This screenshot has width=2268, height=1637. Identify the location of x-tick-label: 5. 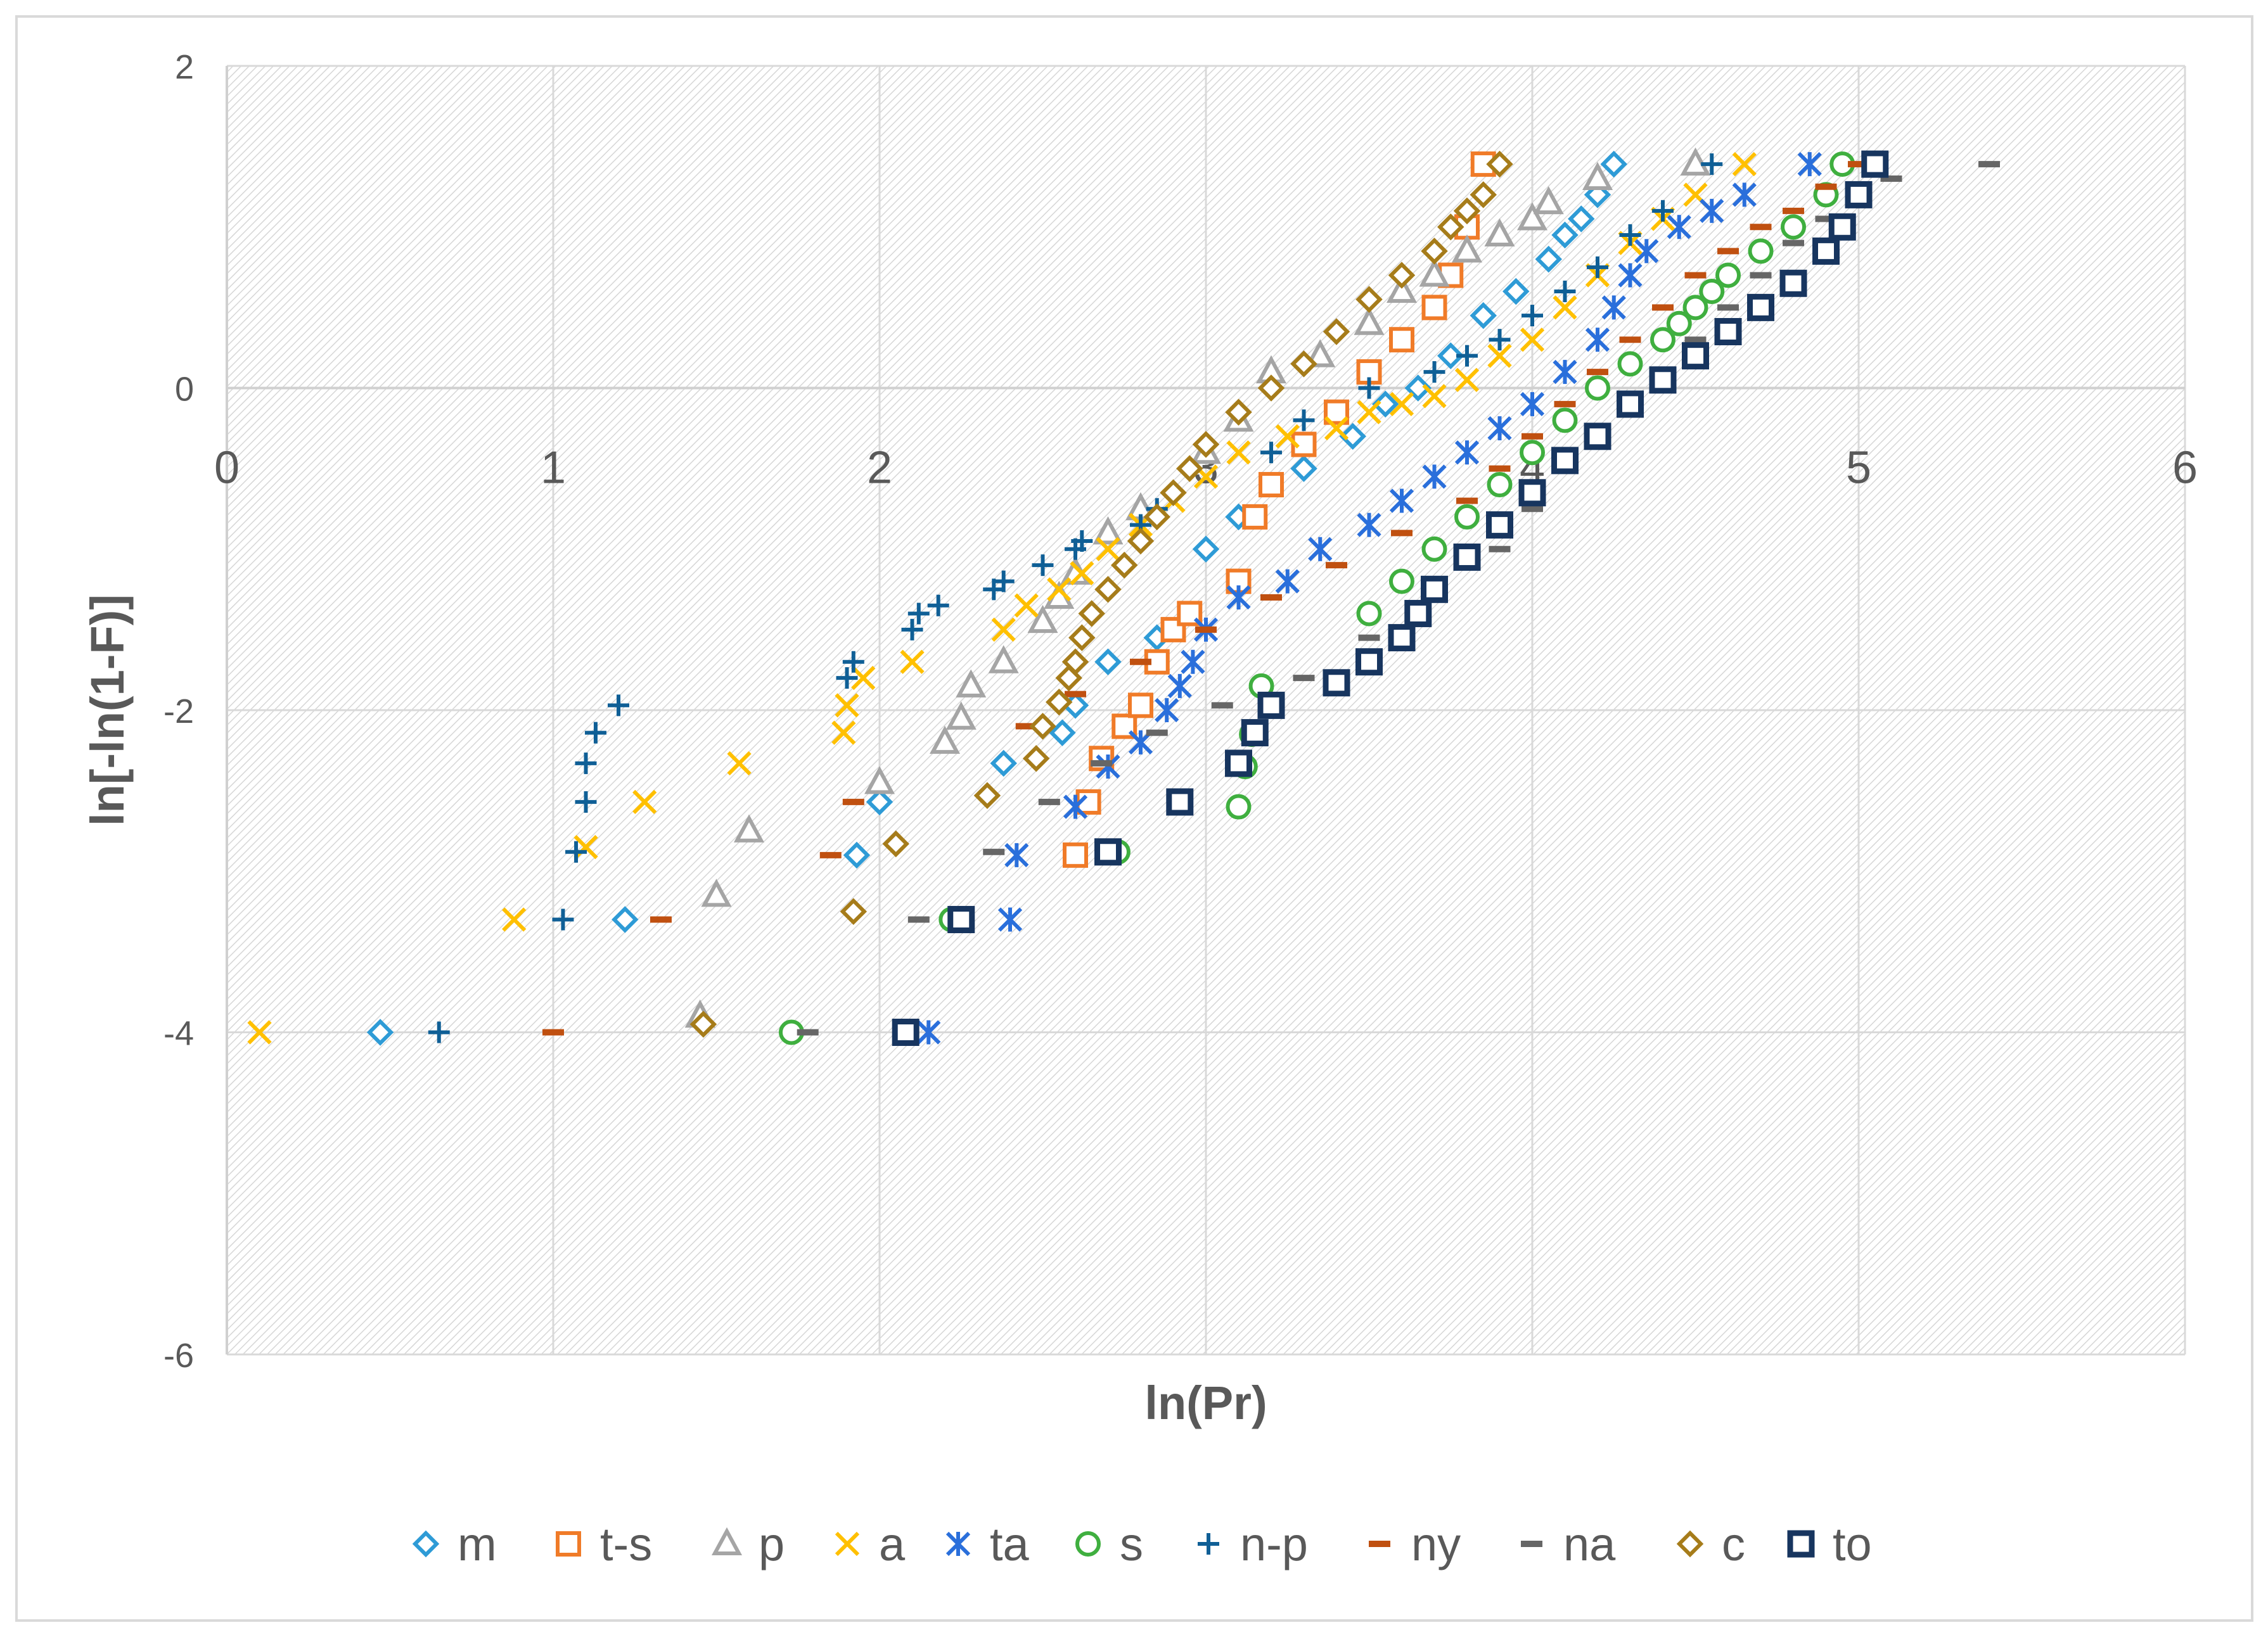
(1859, 468).